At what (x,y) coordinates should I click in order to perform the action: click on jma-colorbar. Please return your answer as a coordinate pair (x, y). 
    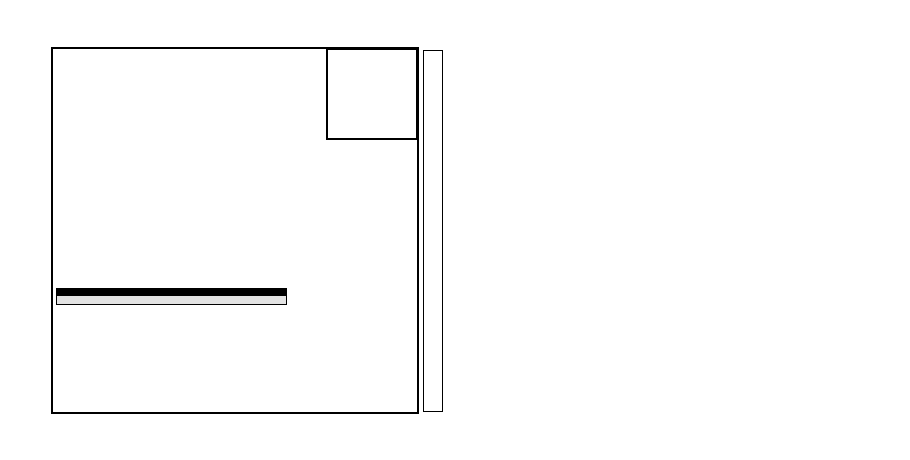
    Looking at the image, I should click on (433, 231).